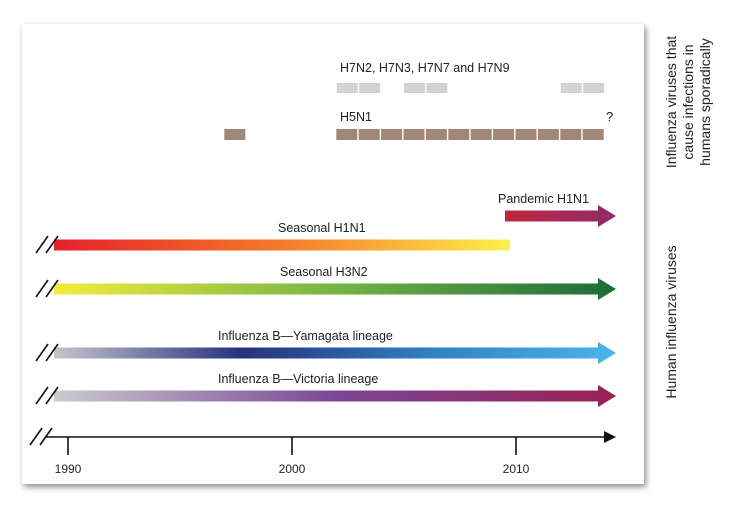 The height and width of the screenshot is (512, 740). Describe the element at coordinates (292, 456) in the screenshot. I see `axis-ticks: 1990 2000 2010` at that location.